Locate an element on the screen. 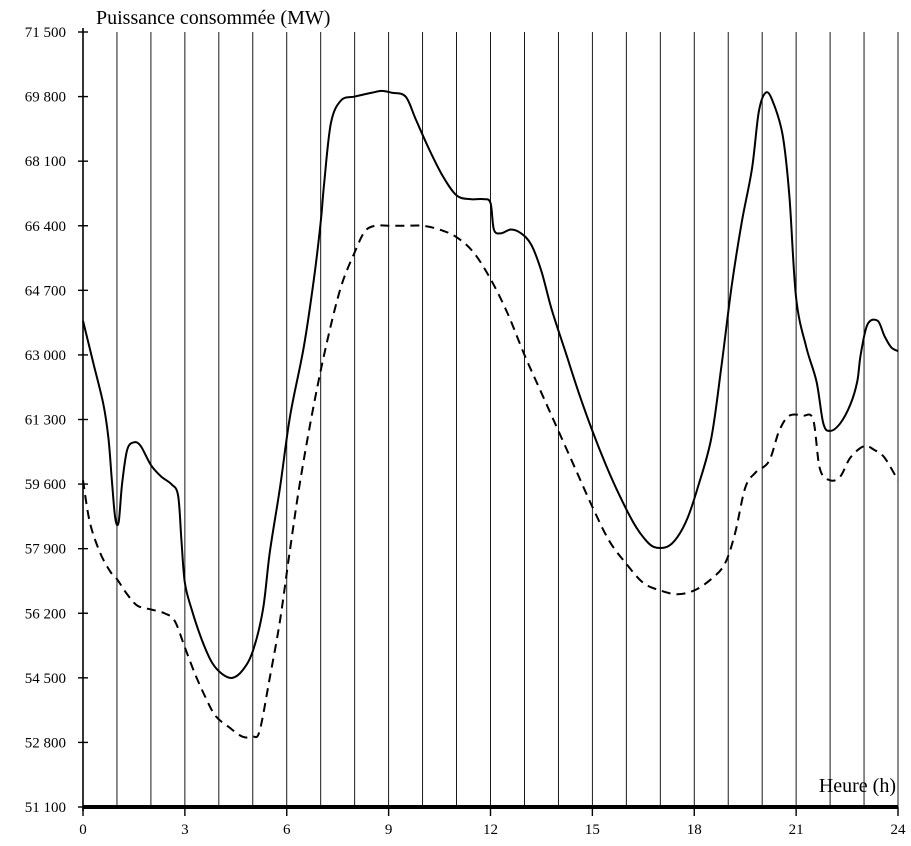 Image resolution: width=911 pixels, height=846 pixels. y-tick-label: 59 600 is located at coordinates (45, 485).